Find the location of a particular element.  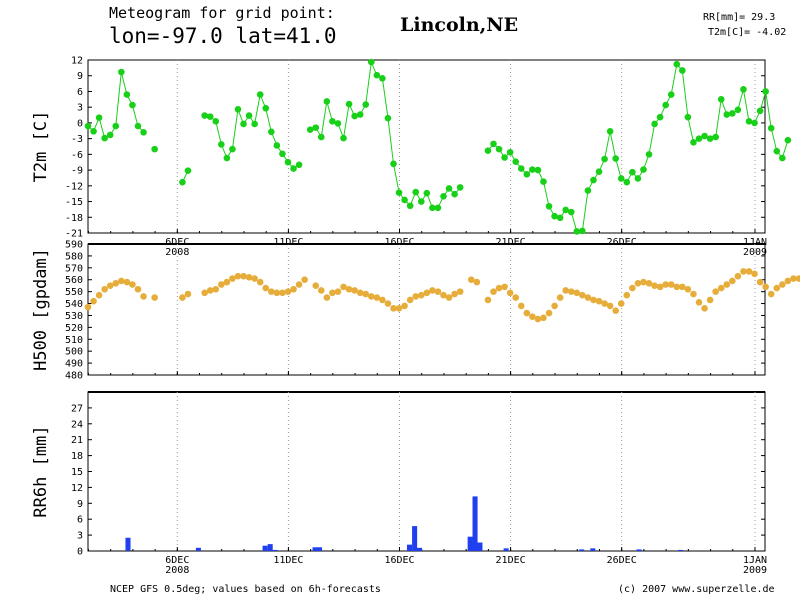

y-tick-label: -18 is located at coordinates (74, 218).